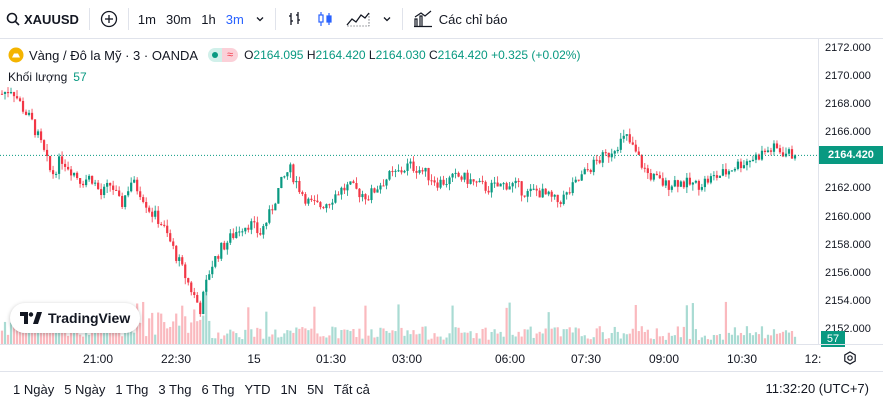 Image resolution: width=883 pixels, height=411 pixels. Describe the element at coordinates (260, 19) in the screenshot. I see `interval-dropdown-button` at that location.